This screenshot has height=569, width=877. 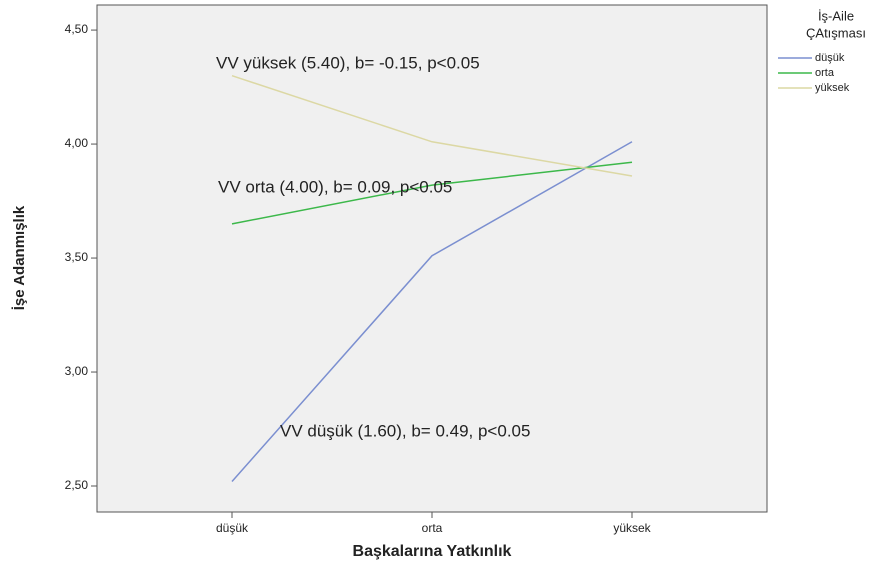 I want to click on annotation: VV düşük (1.60), b= 0.49, p<0.05, so click(x=405, y=430).